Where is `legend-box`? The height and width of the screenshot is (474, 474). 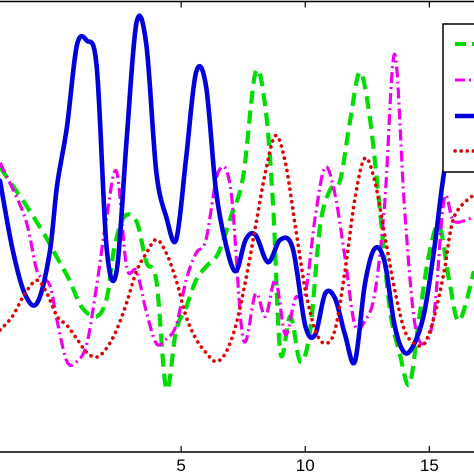
legend-box is located at coordinates (458, 98).